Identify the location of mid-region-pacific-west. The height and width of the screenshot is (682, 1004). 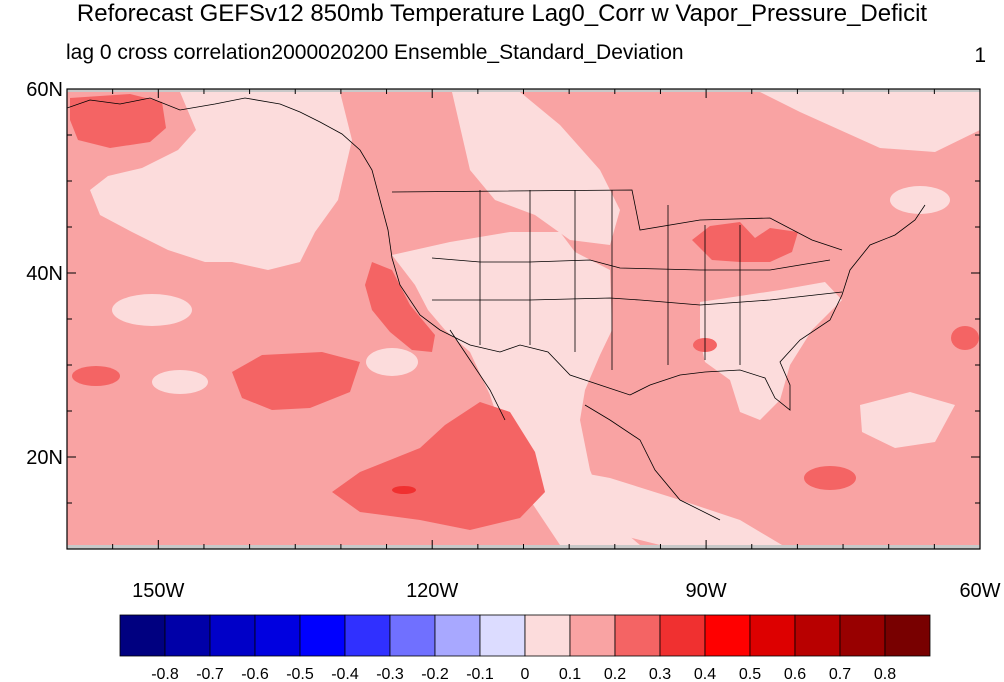
(96, 376).